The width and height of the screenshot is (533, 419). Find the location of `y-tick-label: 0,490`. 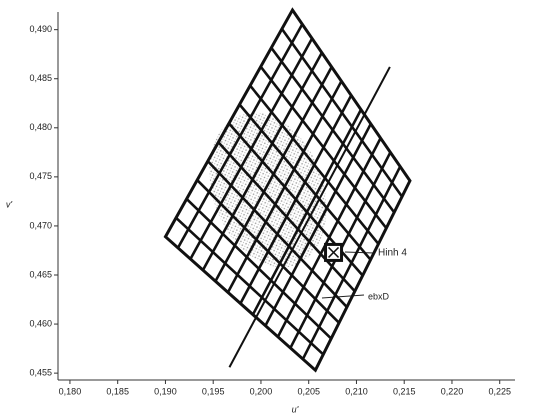

y-tick-label: 0,490 is located at coordinates (40, 29).